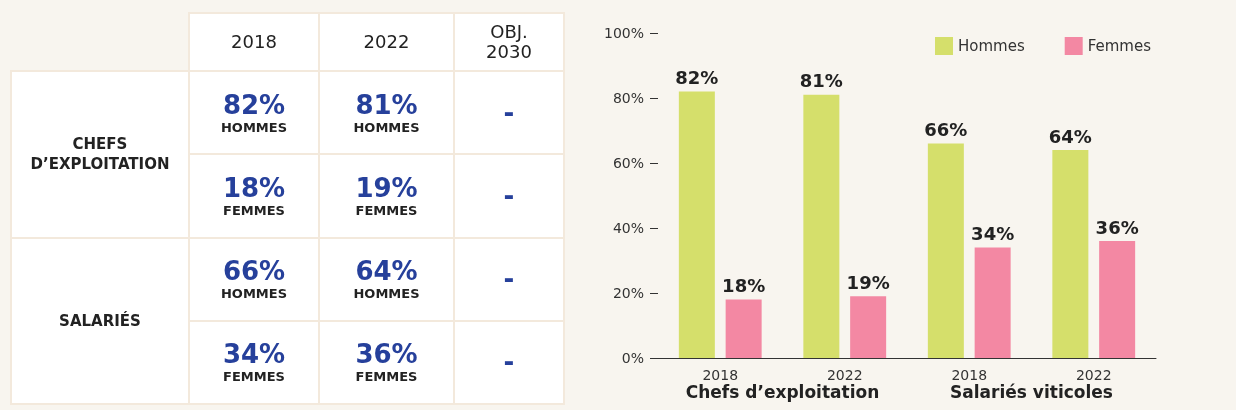  What do you see at coordinates (697, 77) in the screenshot?
I see `data-label: 82%` at bounding box center [697, 77].